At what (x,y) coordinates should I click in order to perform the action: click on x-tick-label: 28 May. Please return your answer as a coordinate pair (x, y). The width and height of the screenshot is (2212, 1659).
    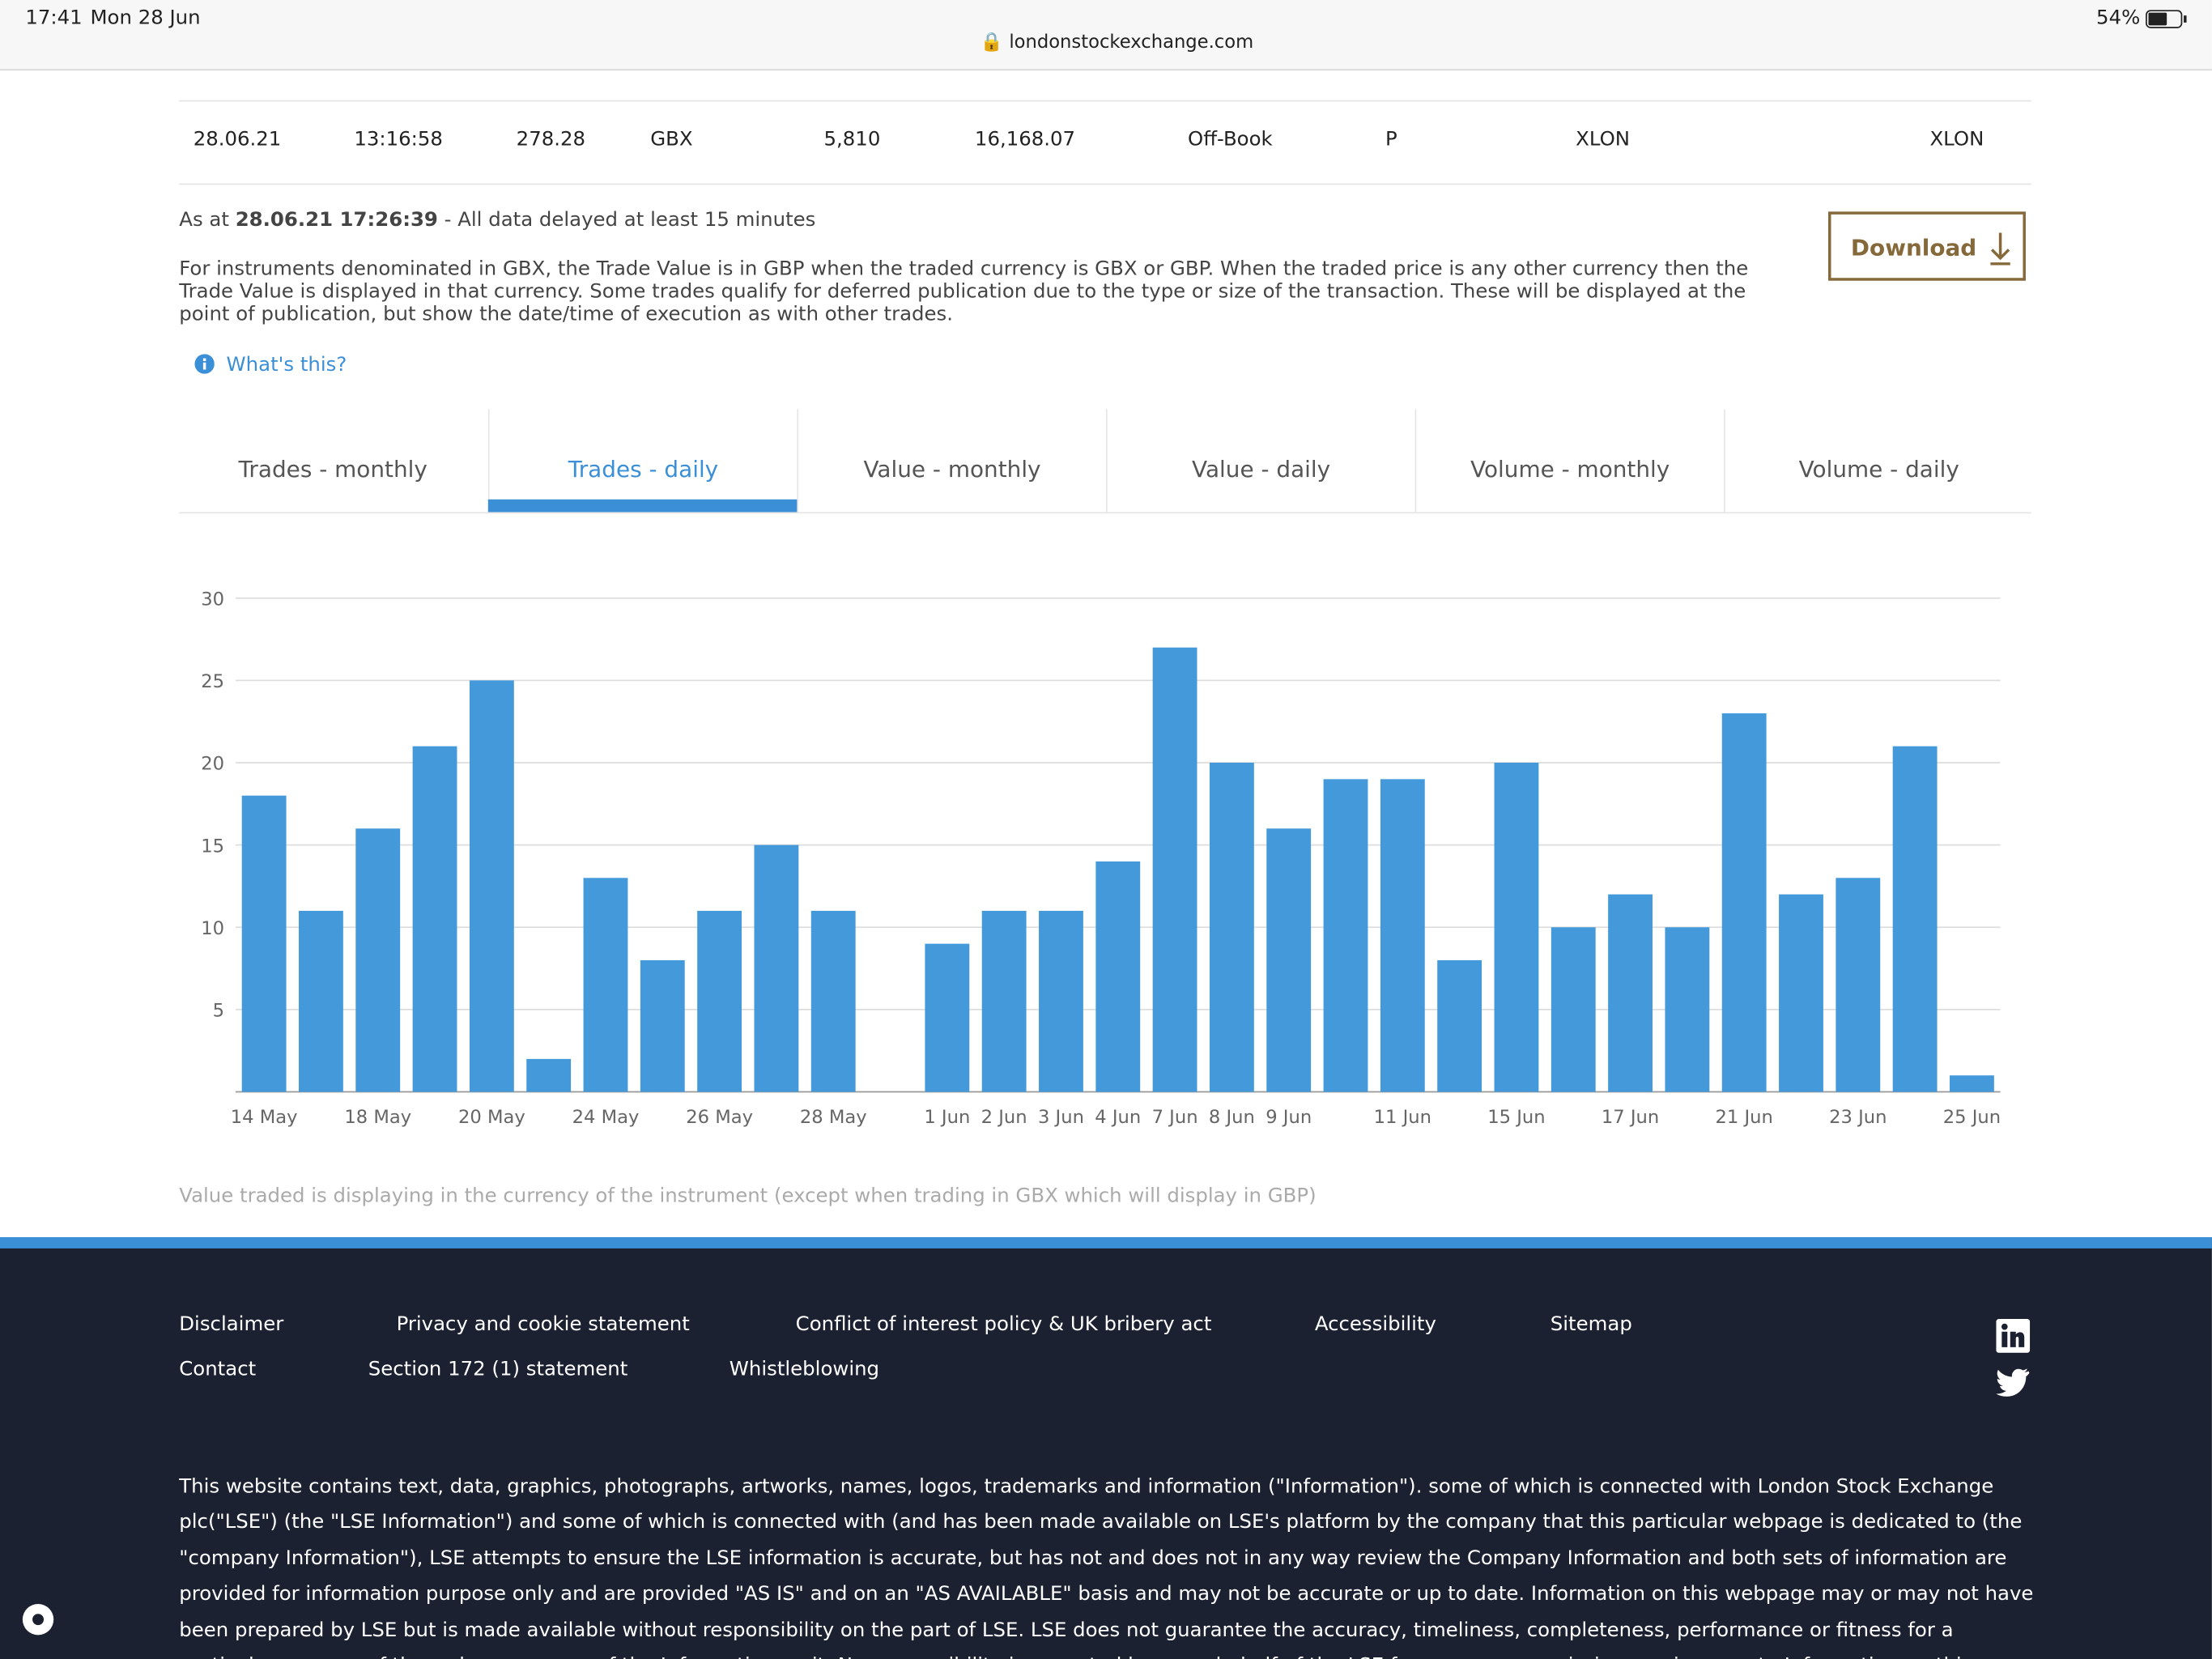
    Looking at the image, I should click on (834, 1118).